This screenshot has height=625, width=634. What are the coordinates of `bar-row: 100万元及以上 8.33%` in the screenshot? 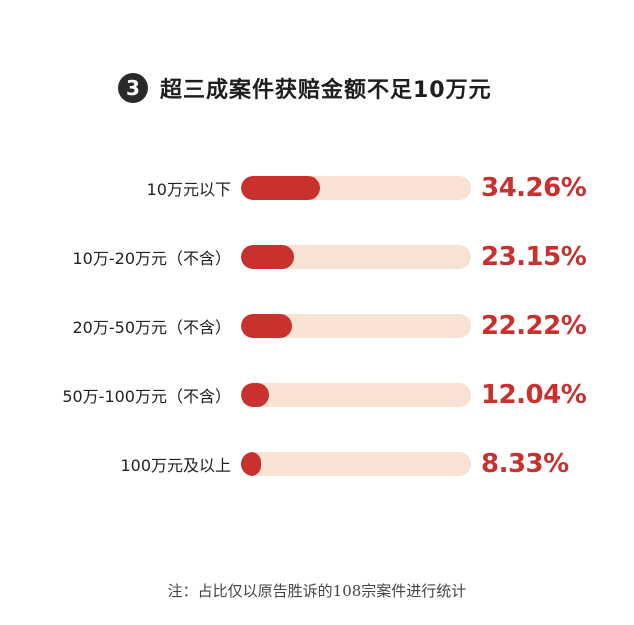 It's located at (317, 464).